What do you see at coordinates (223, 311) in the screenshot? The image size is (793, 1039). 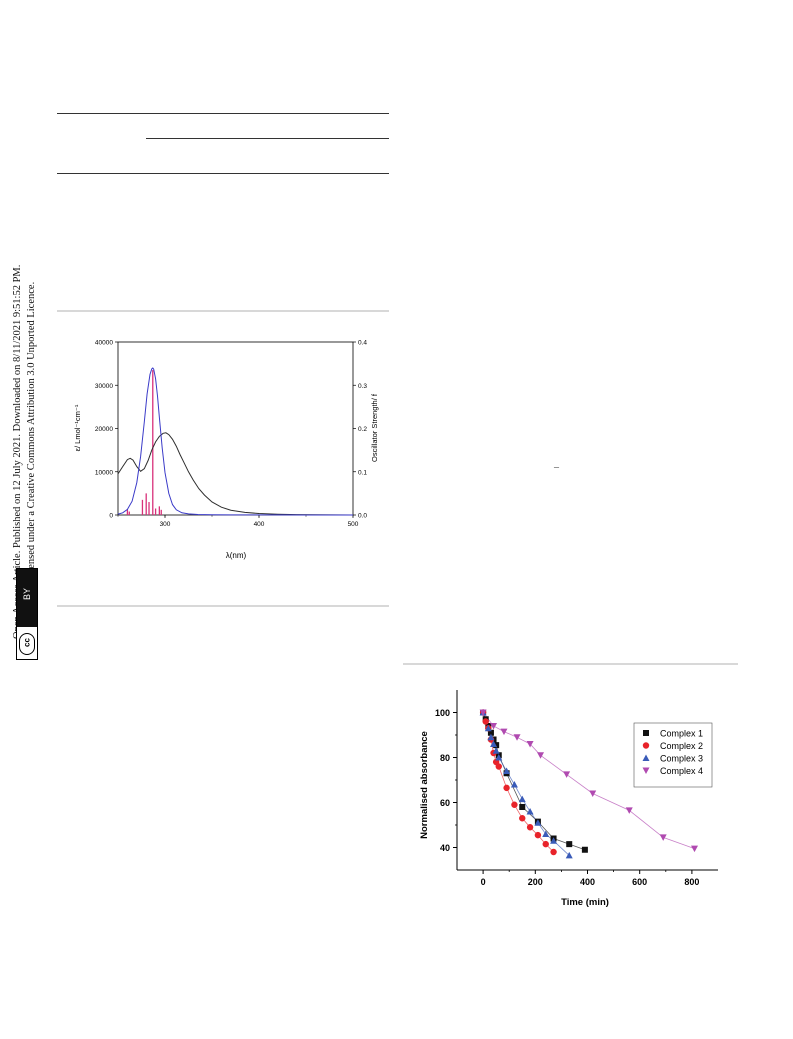 I see `figure-uv-top-separator` at bounding box center [223, 311].